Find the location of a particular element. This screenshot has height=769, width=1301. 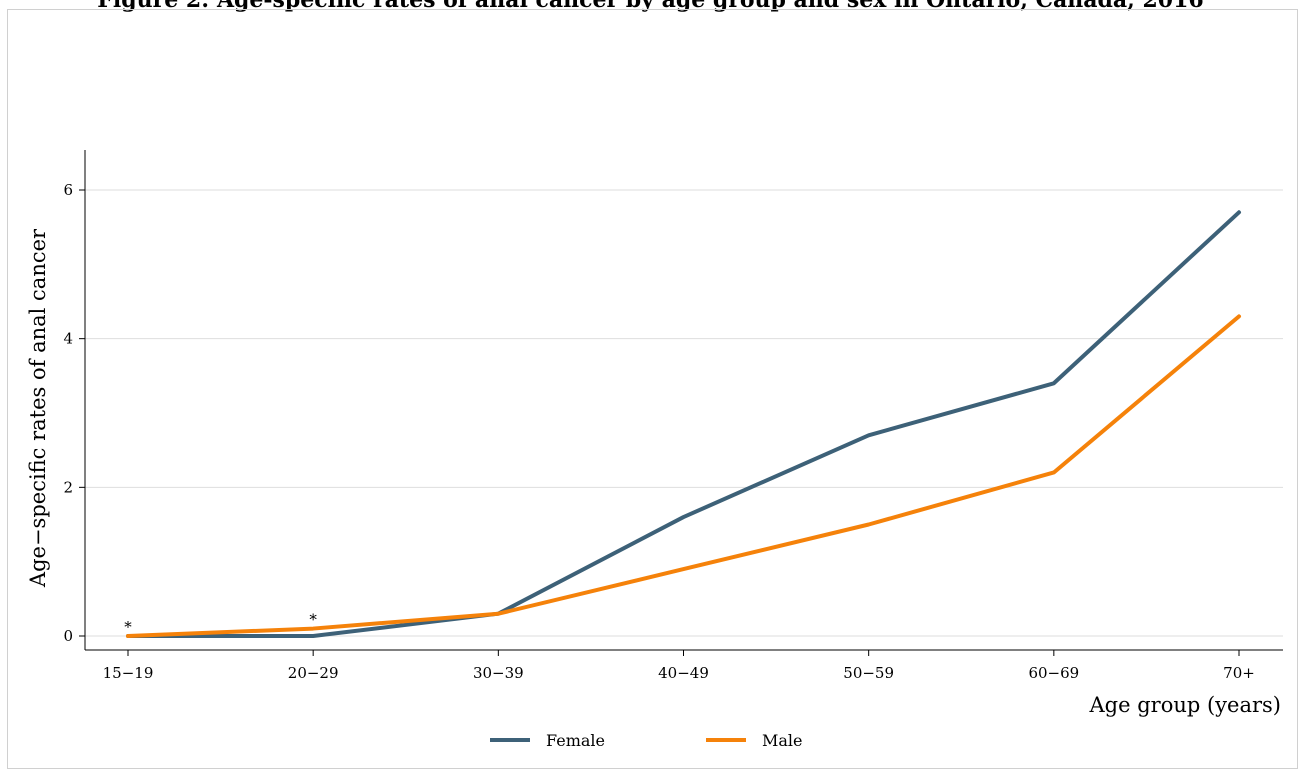

y-tick-label: 4 is located at coordinates (68, 339).